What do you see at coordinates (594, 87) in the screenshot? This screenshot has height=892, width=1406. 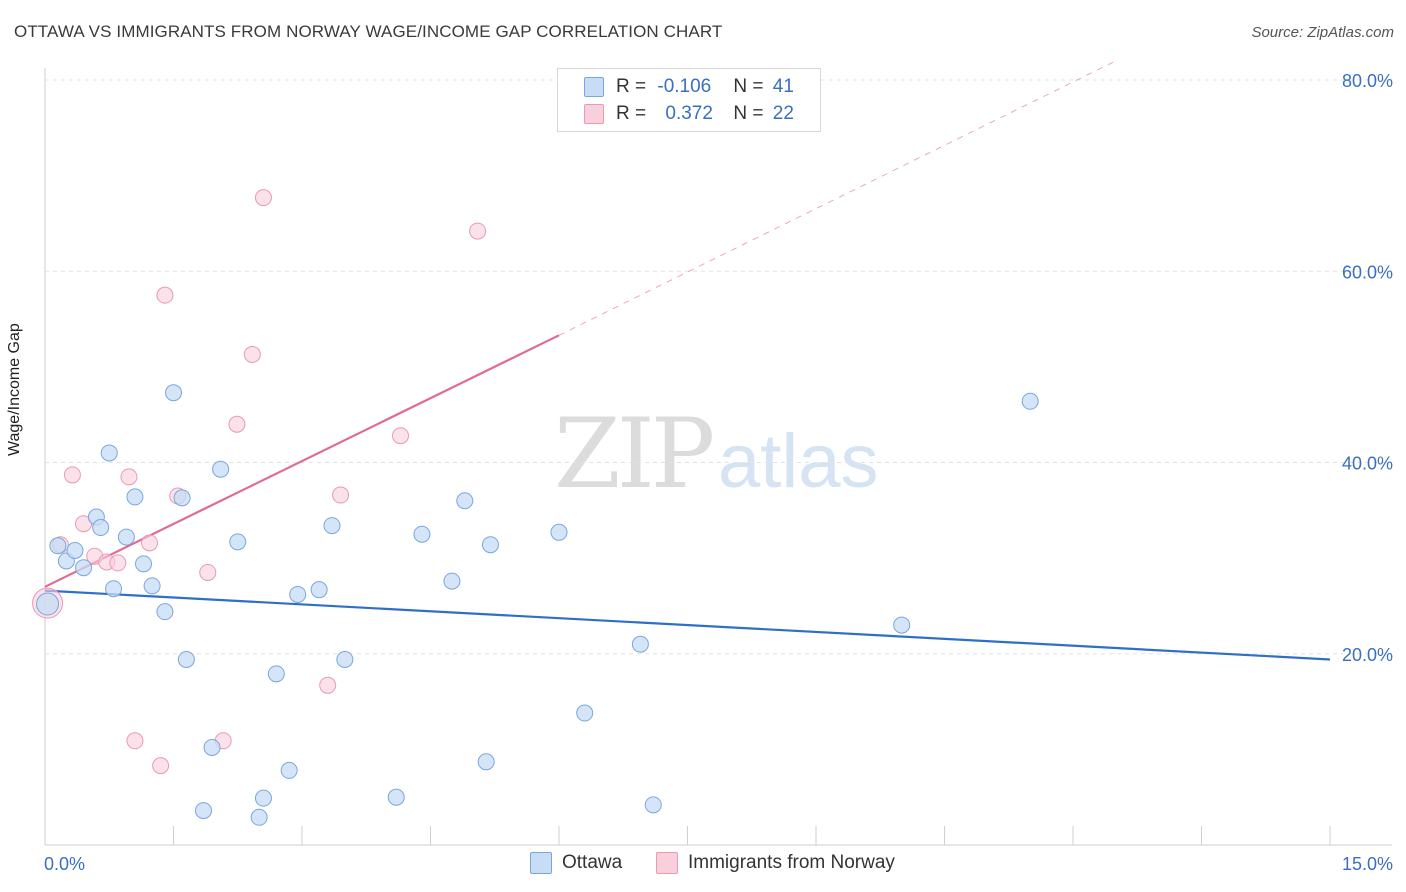 I see `legend-swatch-ottawa` at bounding box center [594, 87].